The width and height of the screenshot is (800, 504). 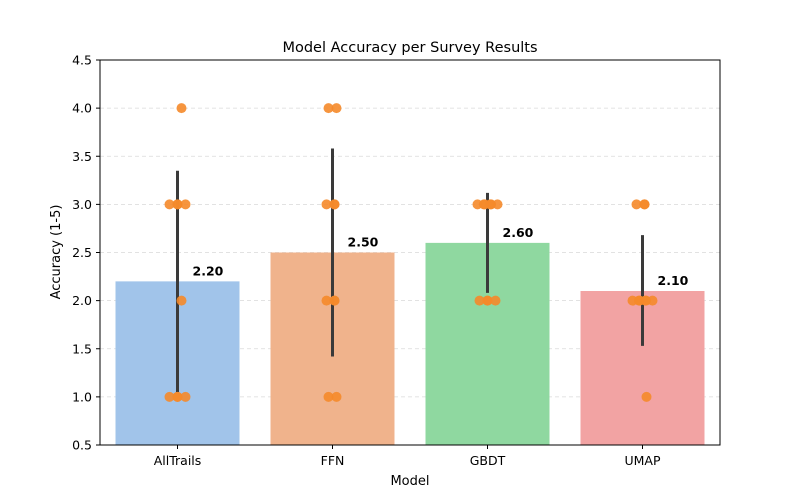 What do you see at coordinates (333, 460) in the screenshot?
I see `x-tick-label: FFN` at bounding box center [333, 460].